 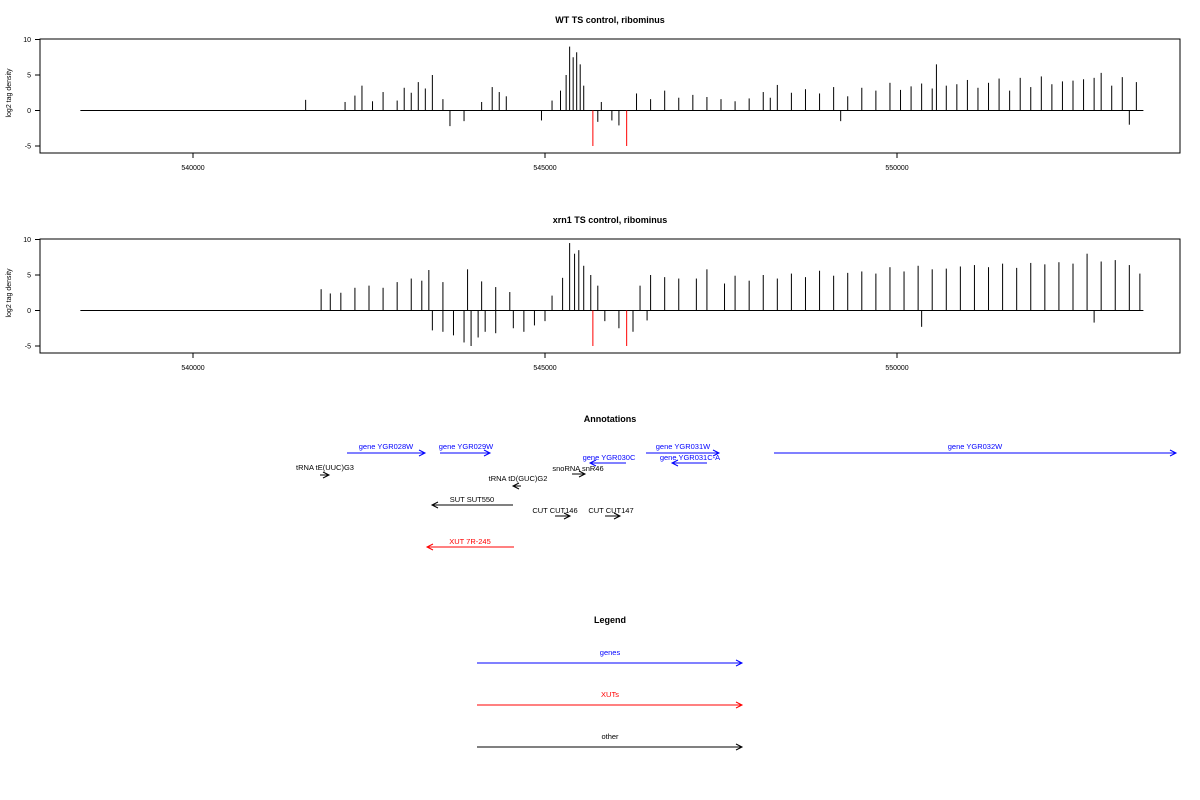 I want to click on xrn1-y-tick-label: 5, so click(x=29, y=276).